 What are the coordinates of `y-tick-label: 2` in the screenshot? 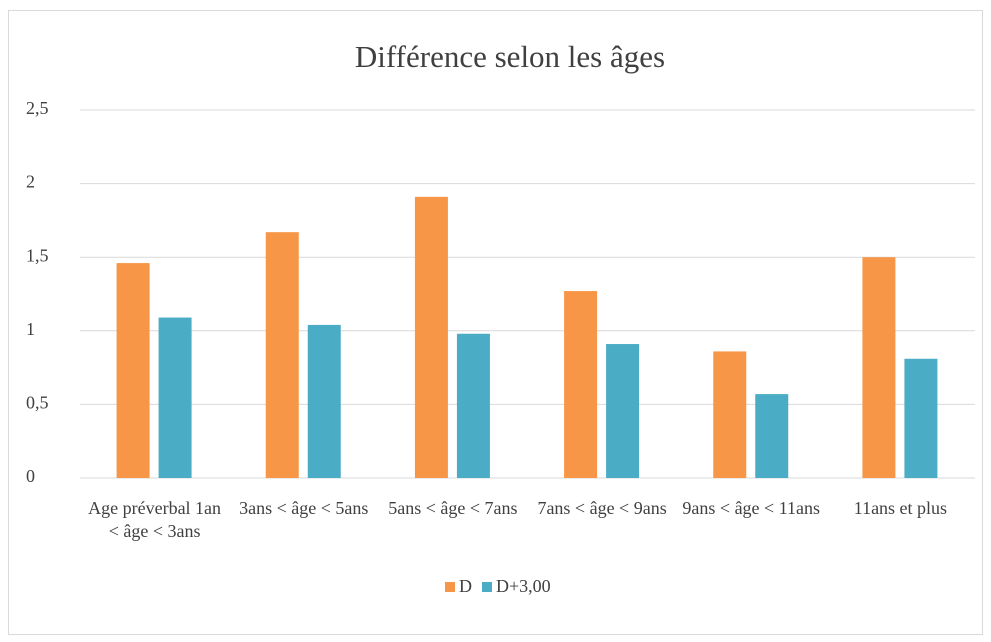 It's located at (30, 182).